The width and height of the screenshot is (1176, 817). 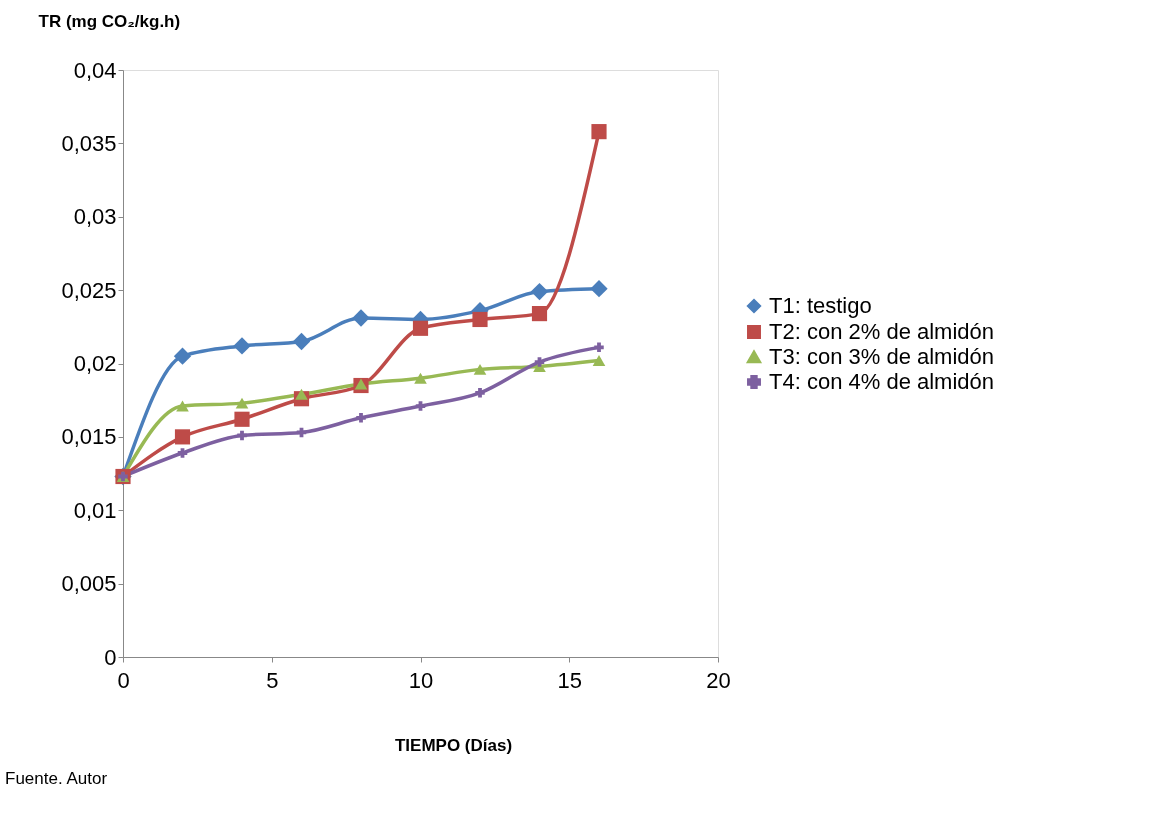 What do you see at coordinates (89, 437) in the screenshot?
I see `y-tick-label: 0,015` at bounding box center [89, 437].